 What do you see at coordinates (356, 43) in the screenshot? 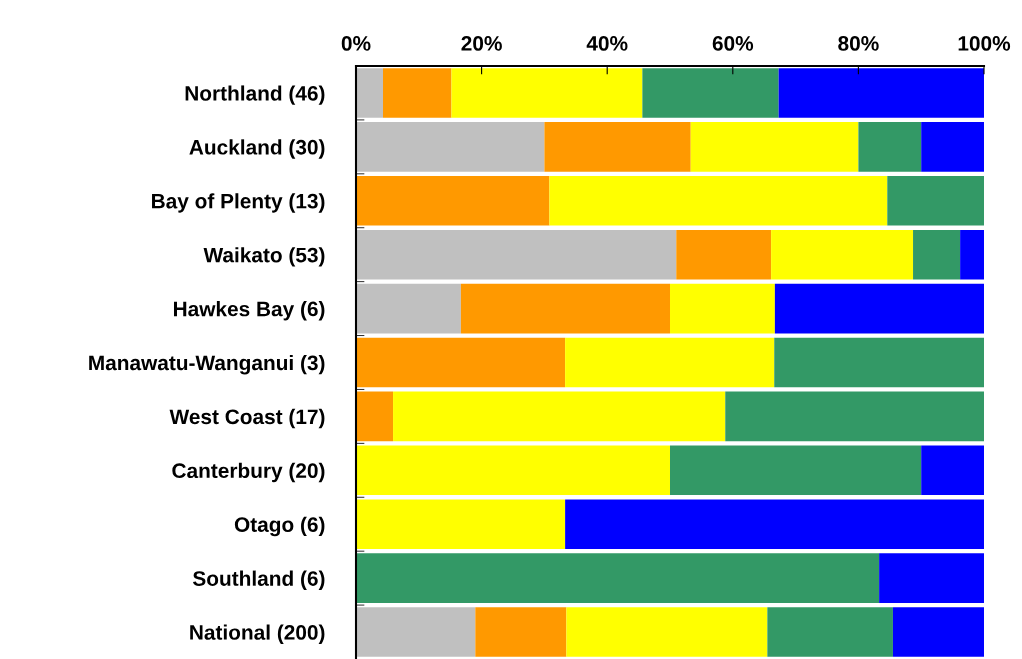
I see `x-tick-label: 0%` at bounding box center [356, 43].